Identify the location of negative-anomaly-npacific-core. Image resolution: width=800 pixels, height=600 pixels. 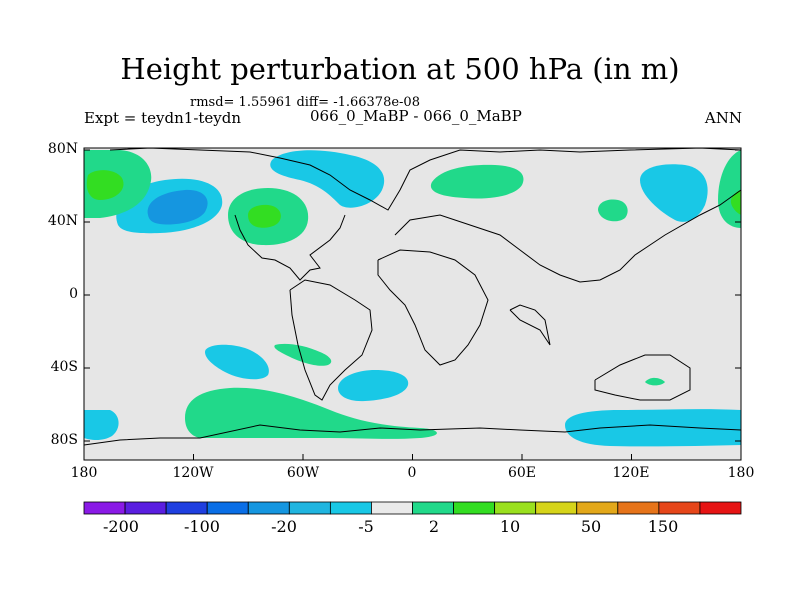
(177, 207).